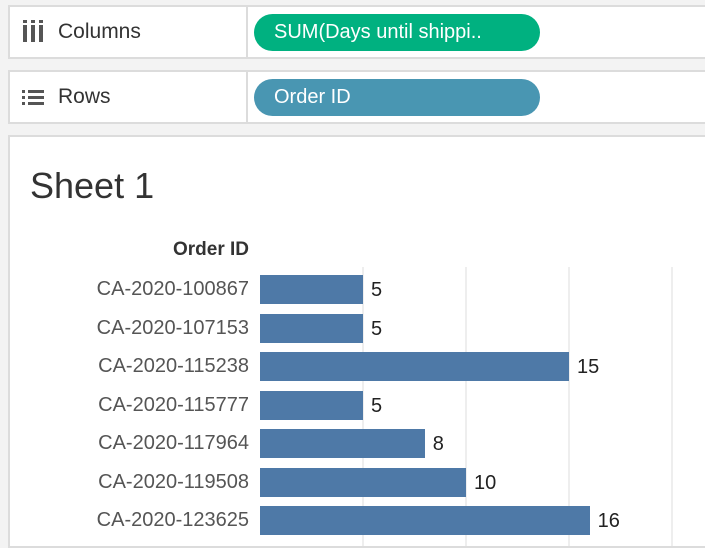  What do you see at coordinates (485, 482) in the screenshot?
I see `bar-value-label: 10` at bounding box center [485, 482].